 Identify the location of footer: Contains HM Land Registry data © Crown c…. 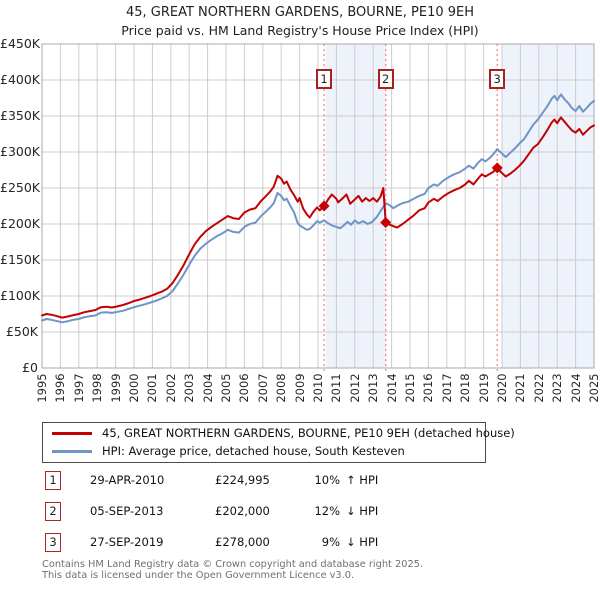
(232, 570).